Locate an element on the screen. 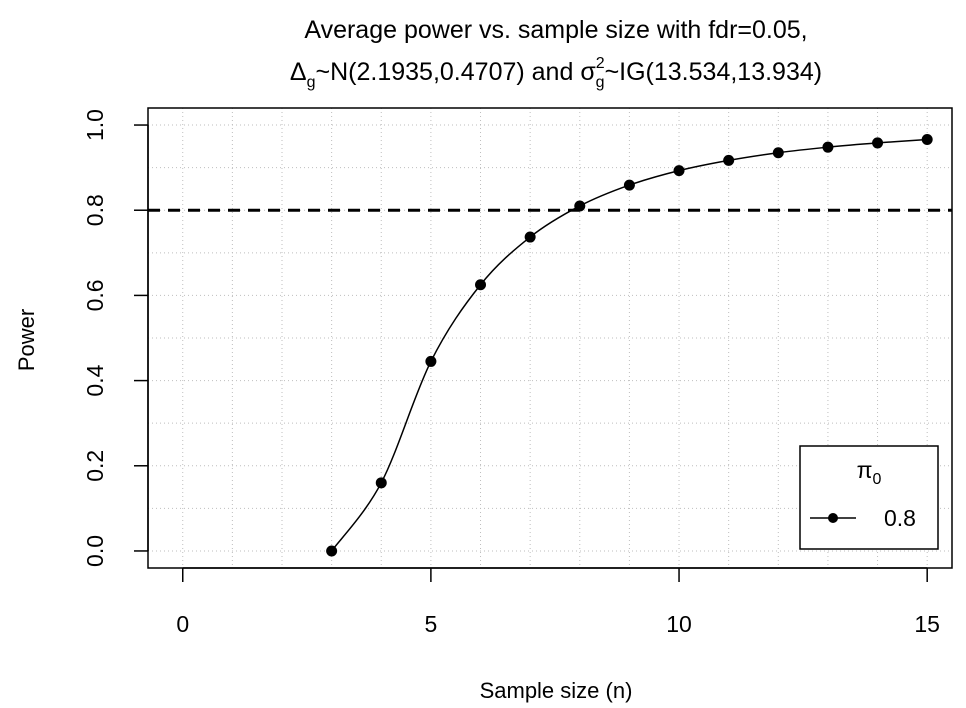  legend-box is located at coordinates (869, 497).